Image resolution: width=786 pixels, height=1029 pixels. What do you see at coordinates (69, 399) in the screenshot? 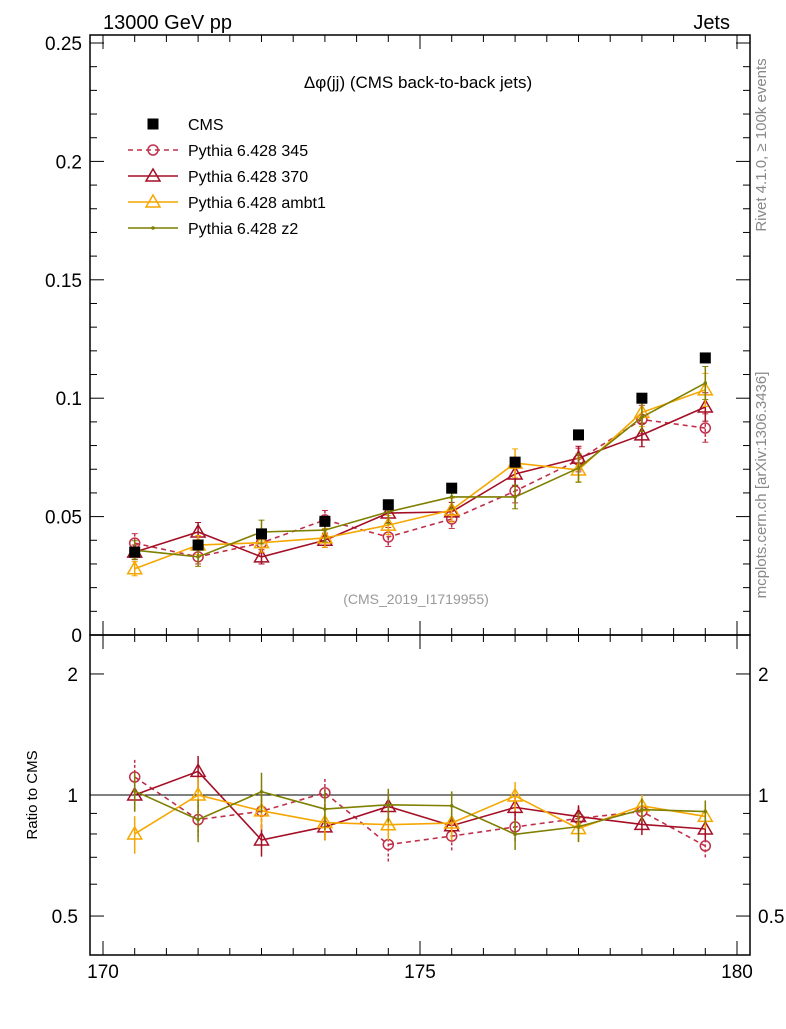
I see `y-tick-label: 0.1` at bounding box center [69, 399].